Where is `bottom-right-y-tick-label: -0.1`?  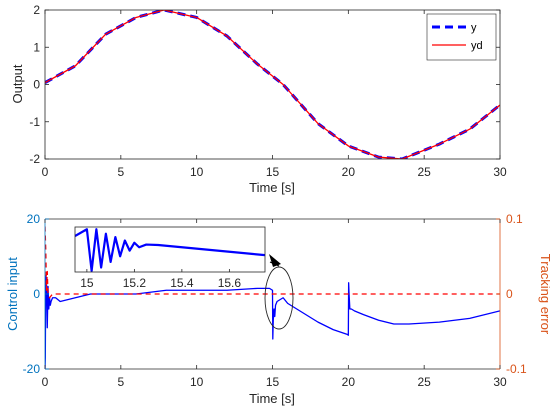
bottom-right-y-tick-label: -0.1 is located at coordinates (516, 369).